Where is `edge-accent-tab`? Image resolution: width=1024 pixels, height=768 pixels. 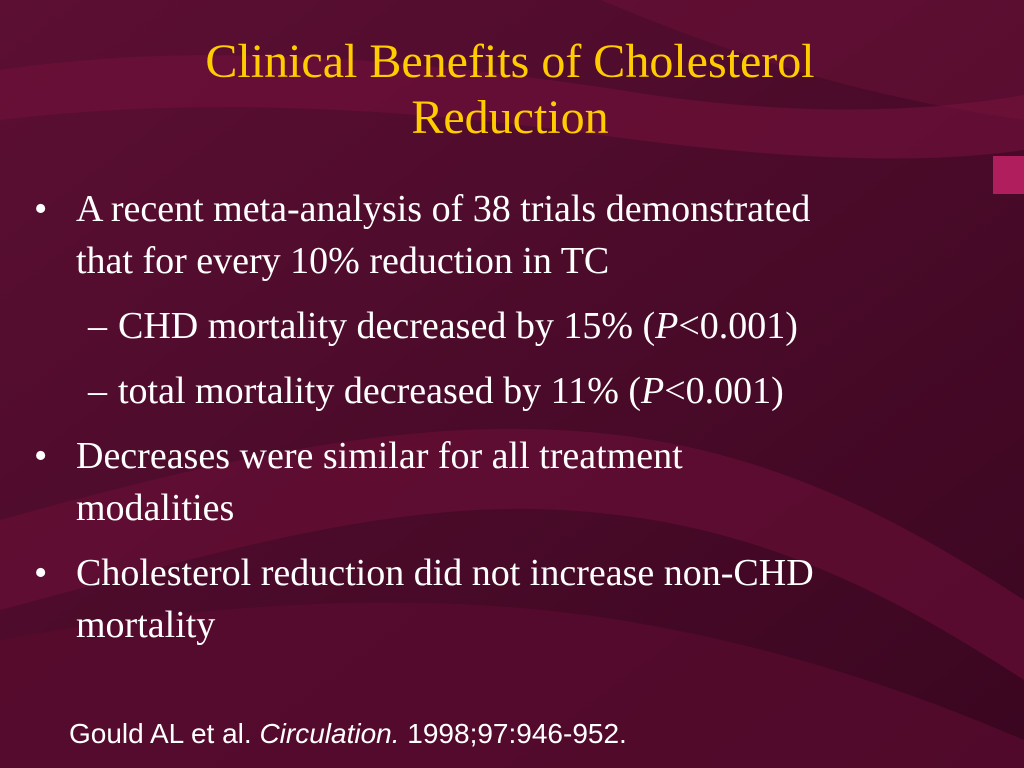
edge-accent-tab is located at coordinates (1008, 175).